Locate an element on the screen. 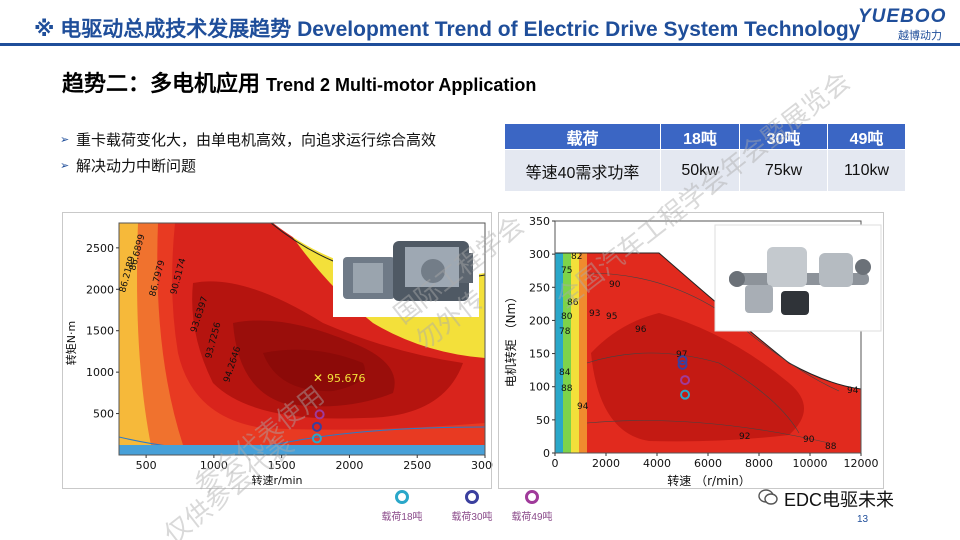 The height and width of the screenshot is (540, 960). y-tick-label: 250 is located at coordinates (539, 287).